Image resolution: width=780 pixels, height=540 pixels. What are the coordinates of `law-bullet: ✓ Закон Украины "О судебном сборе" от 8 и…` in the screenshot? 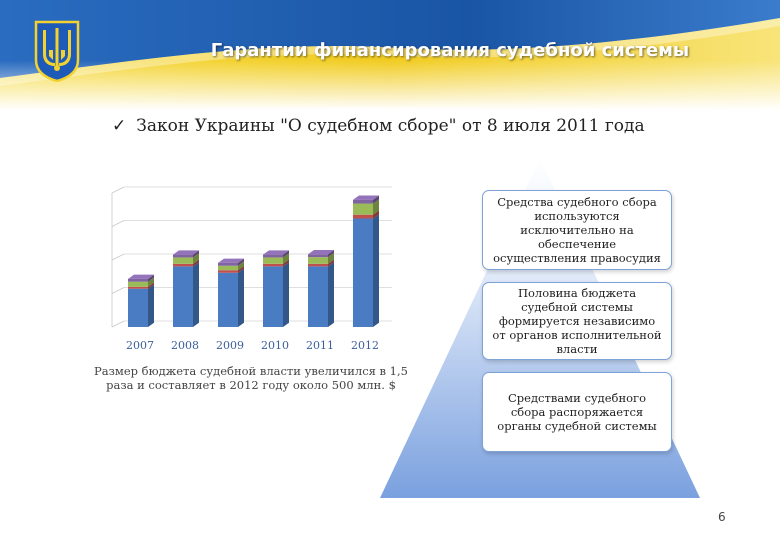 It's located at (378, 126).